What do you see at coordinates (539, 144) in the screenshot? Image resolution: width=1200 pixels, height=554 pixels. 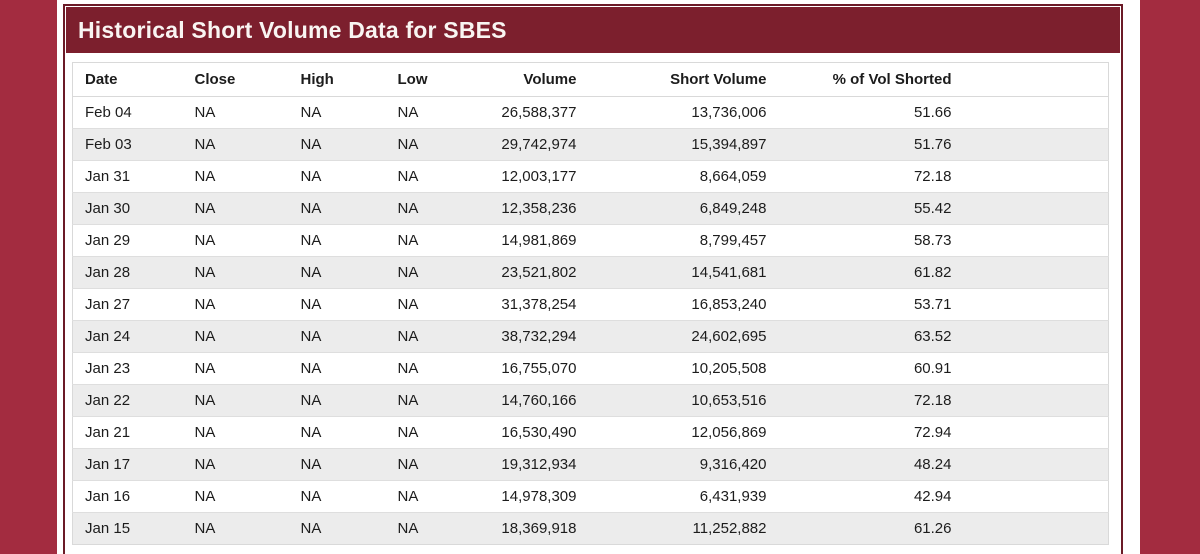 I see `cell-volume: 29,742,974` at bounding box center [539, 144].